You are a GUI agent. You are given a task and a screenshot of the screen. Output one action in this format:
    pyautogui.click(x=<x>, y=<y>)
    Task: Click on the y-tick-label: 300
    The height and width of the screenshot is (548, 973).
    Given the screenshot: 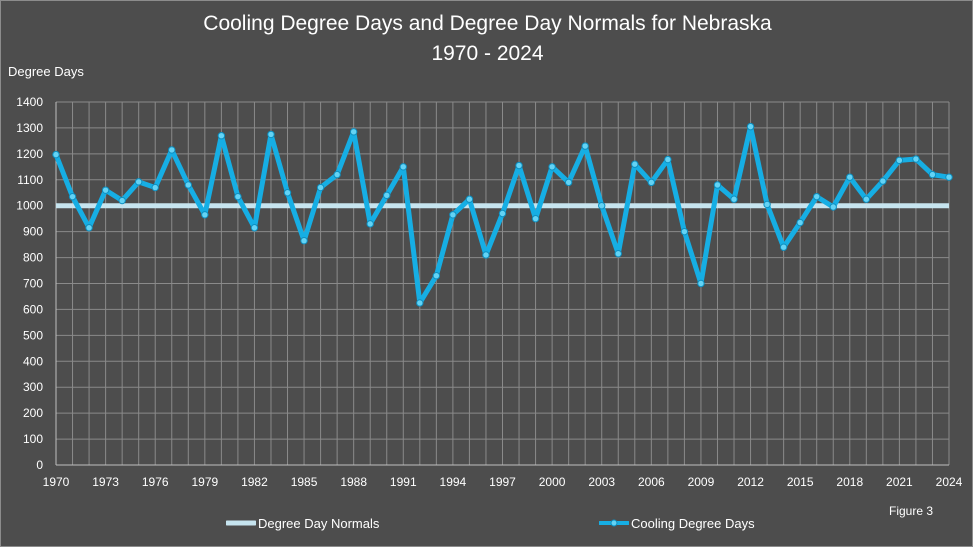 What is the action you would take?
    pyautogui.click(x=33, y=387)
    